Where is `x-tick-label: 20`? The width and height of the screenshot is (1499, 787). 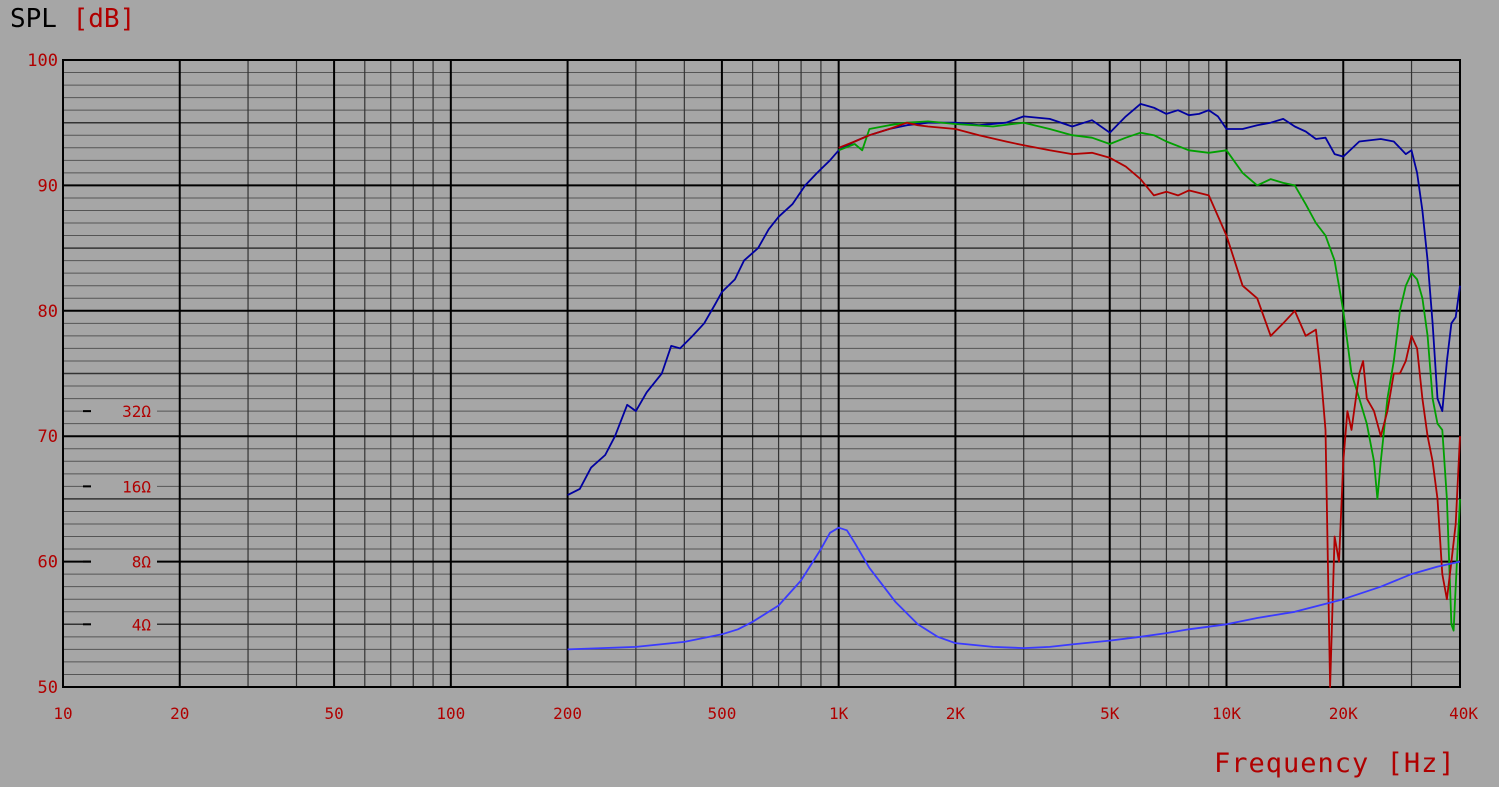 x-tick-label: 20 is located at coordinates (179, 713).